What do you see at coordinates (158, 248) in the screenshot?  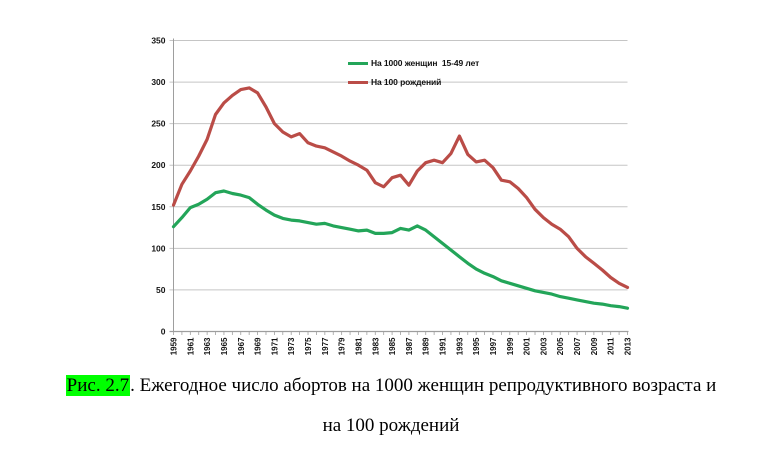 I see `y-tick-label: 100` at bounding box center [158, 248].